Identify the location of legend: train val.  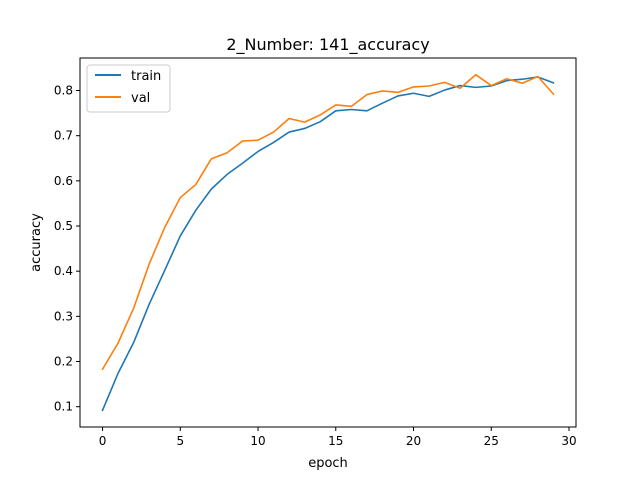
(128, 88).